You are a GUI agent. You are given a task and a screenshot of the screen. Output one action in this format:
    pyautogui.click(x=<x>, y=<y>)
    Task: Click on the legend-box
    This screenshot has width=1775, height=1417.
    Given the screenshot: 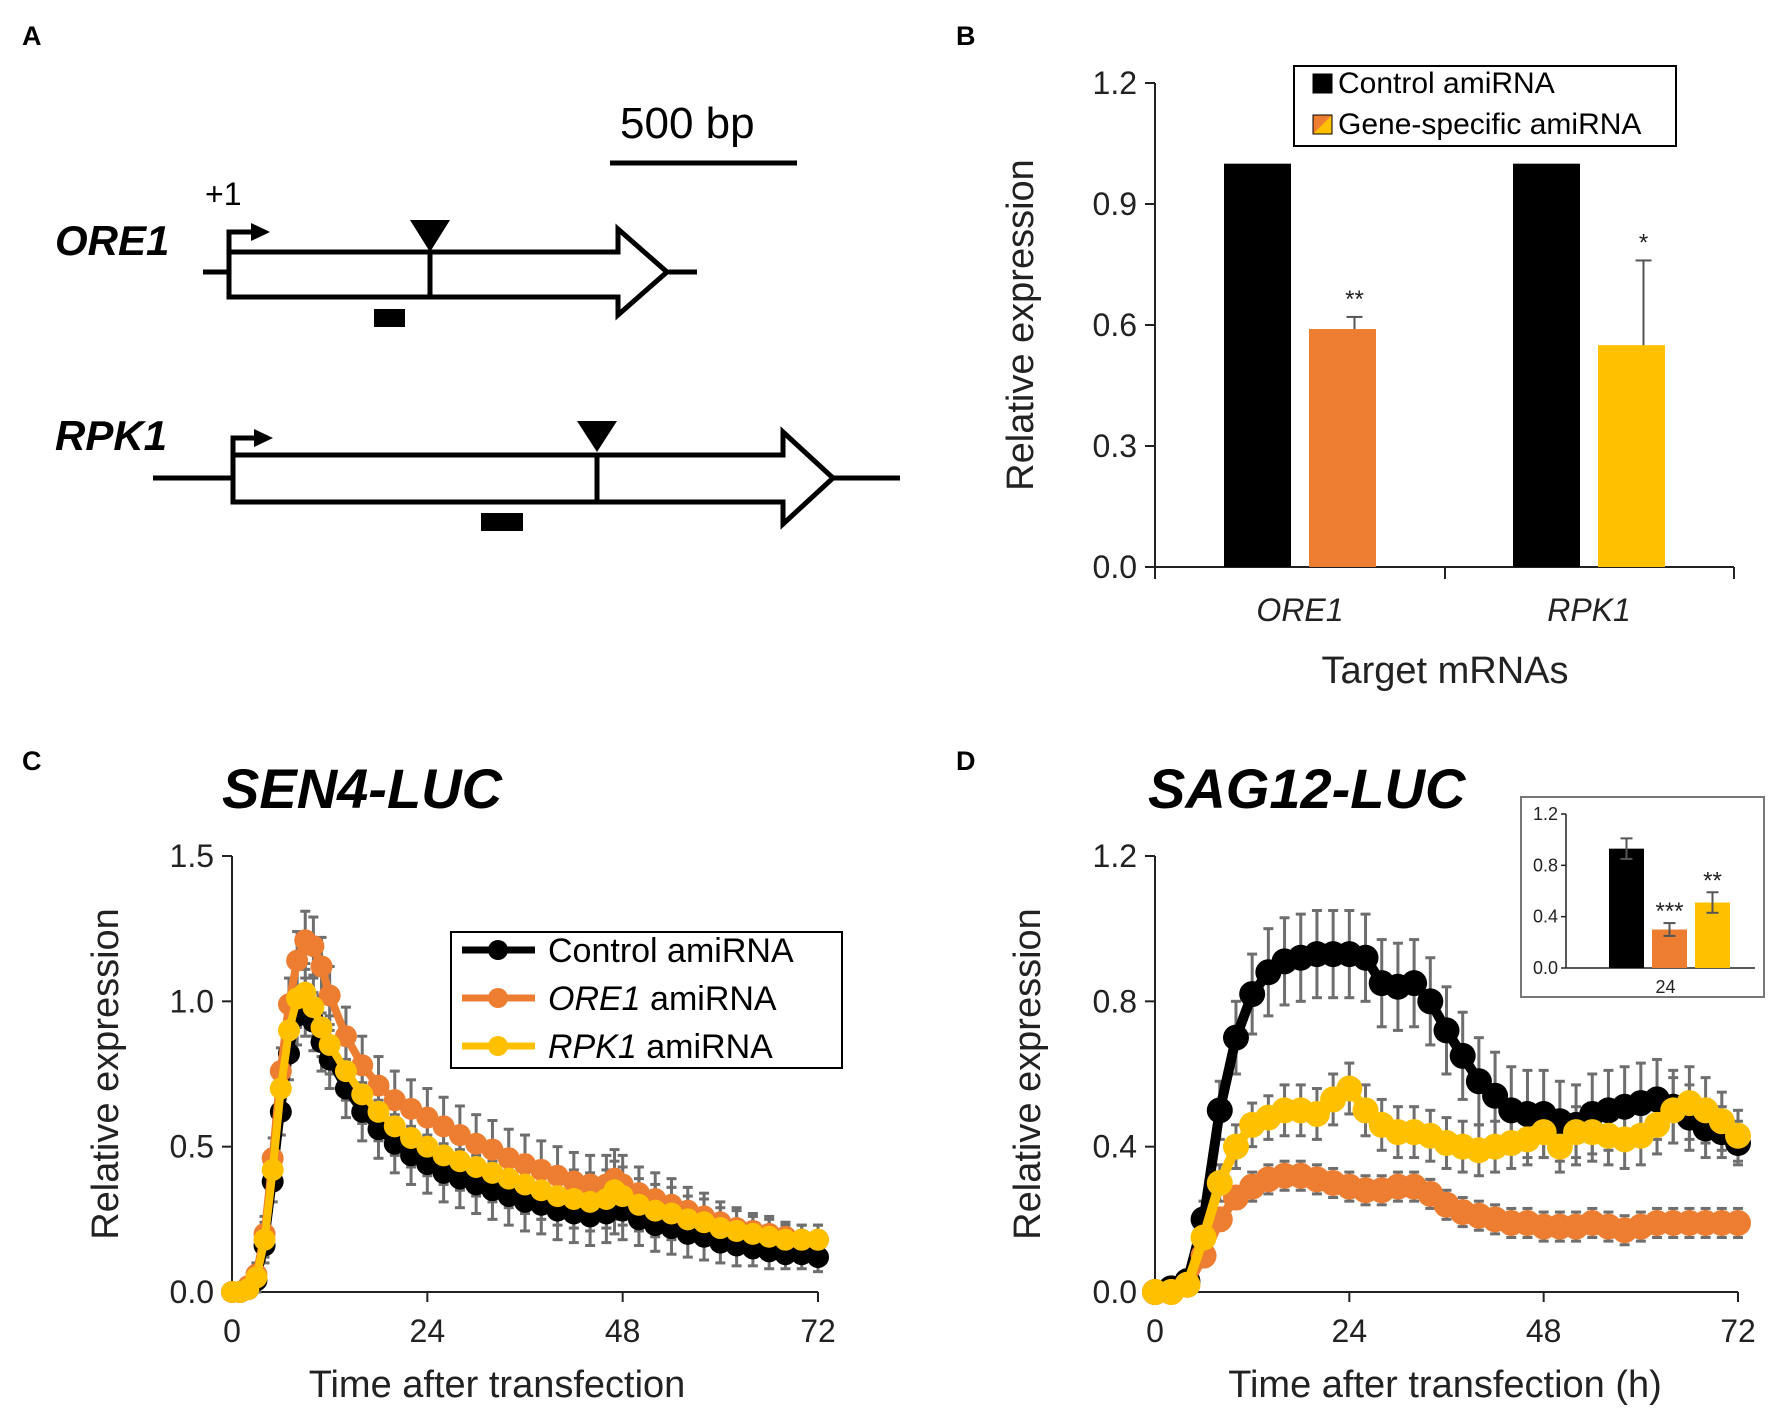 What is the action you would take?
    pyautogui.click(x=1485, y=106)
    